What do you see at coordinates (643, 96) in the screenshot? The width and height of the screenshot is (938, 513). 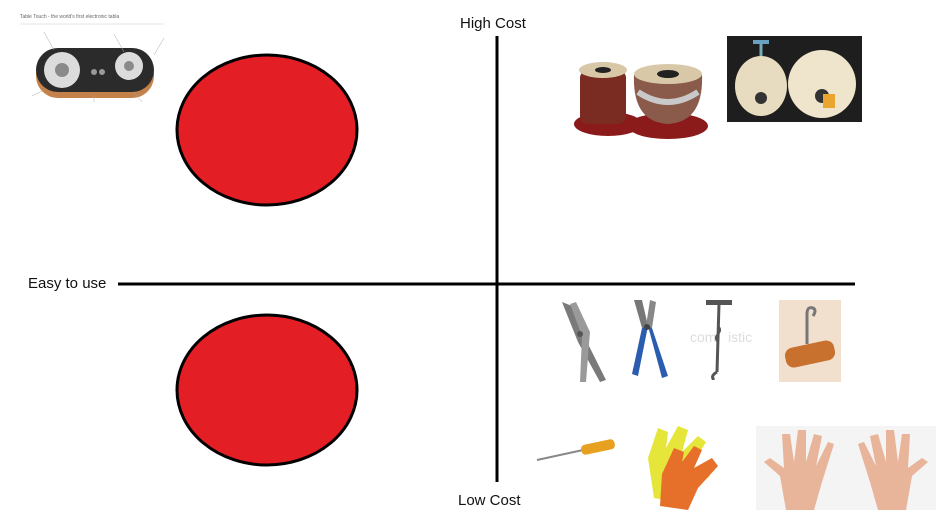 I see `tabla-drums-image` at bounding box center [643, 96].